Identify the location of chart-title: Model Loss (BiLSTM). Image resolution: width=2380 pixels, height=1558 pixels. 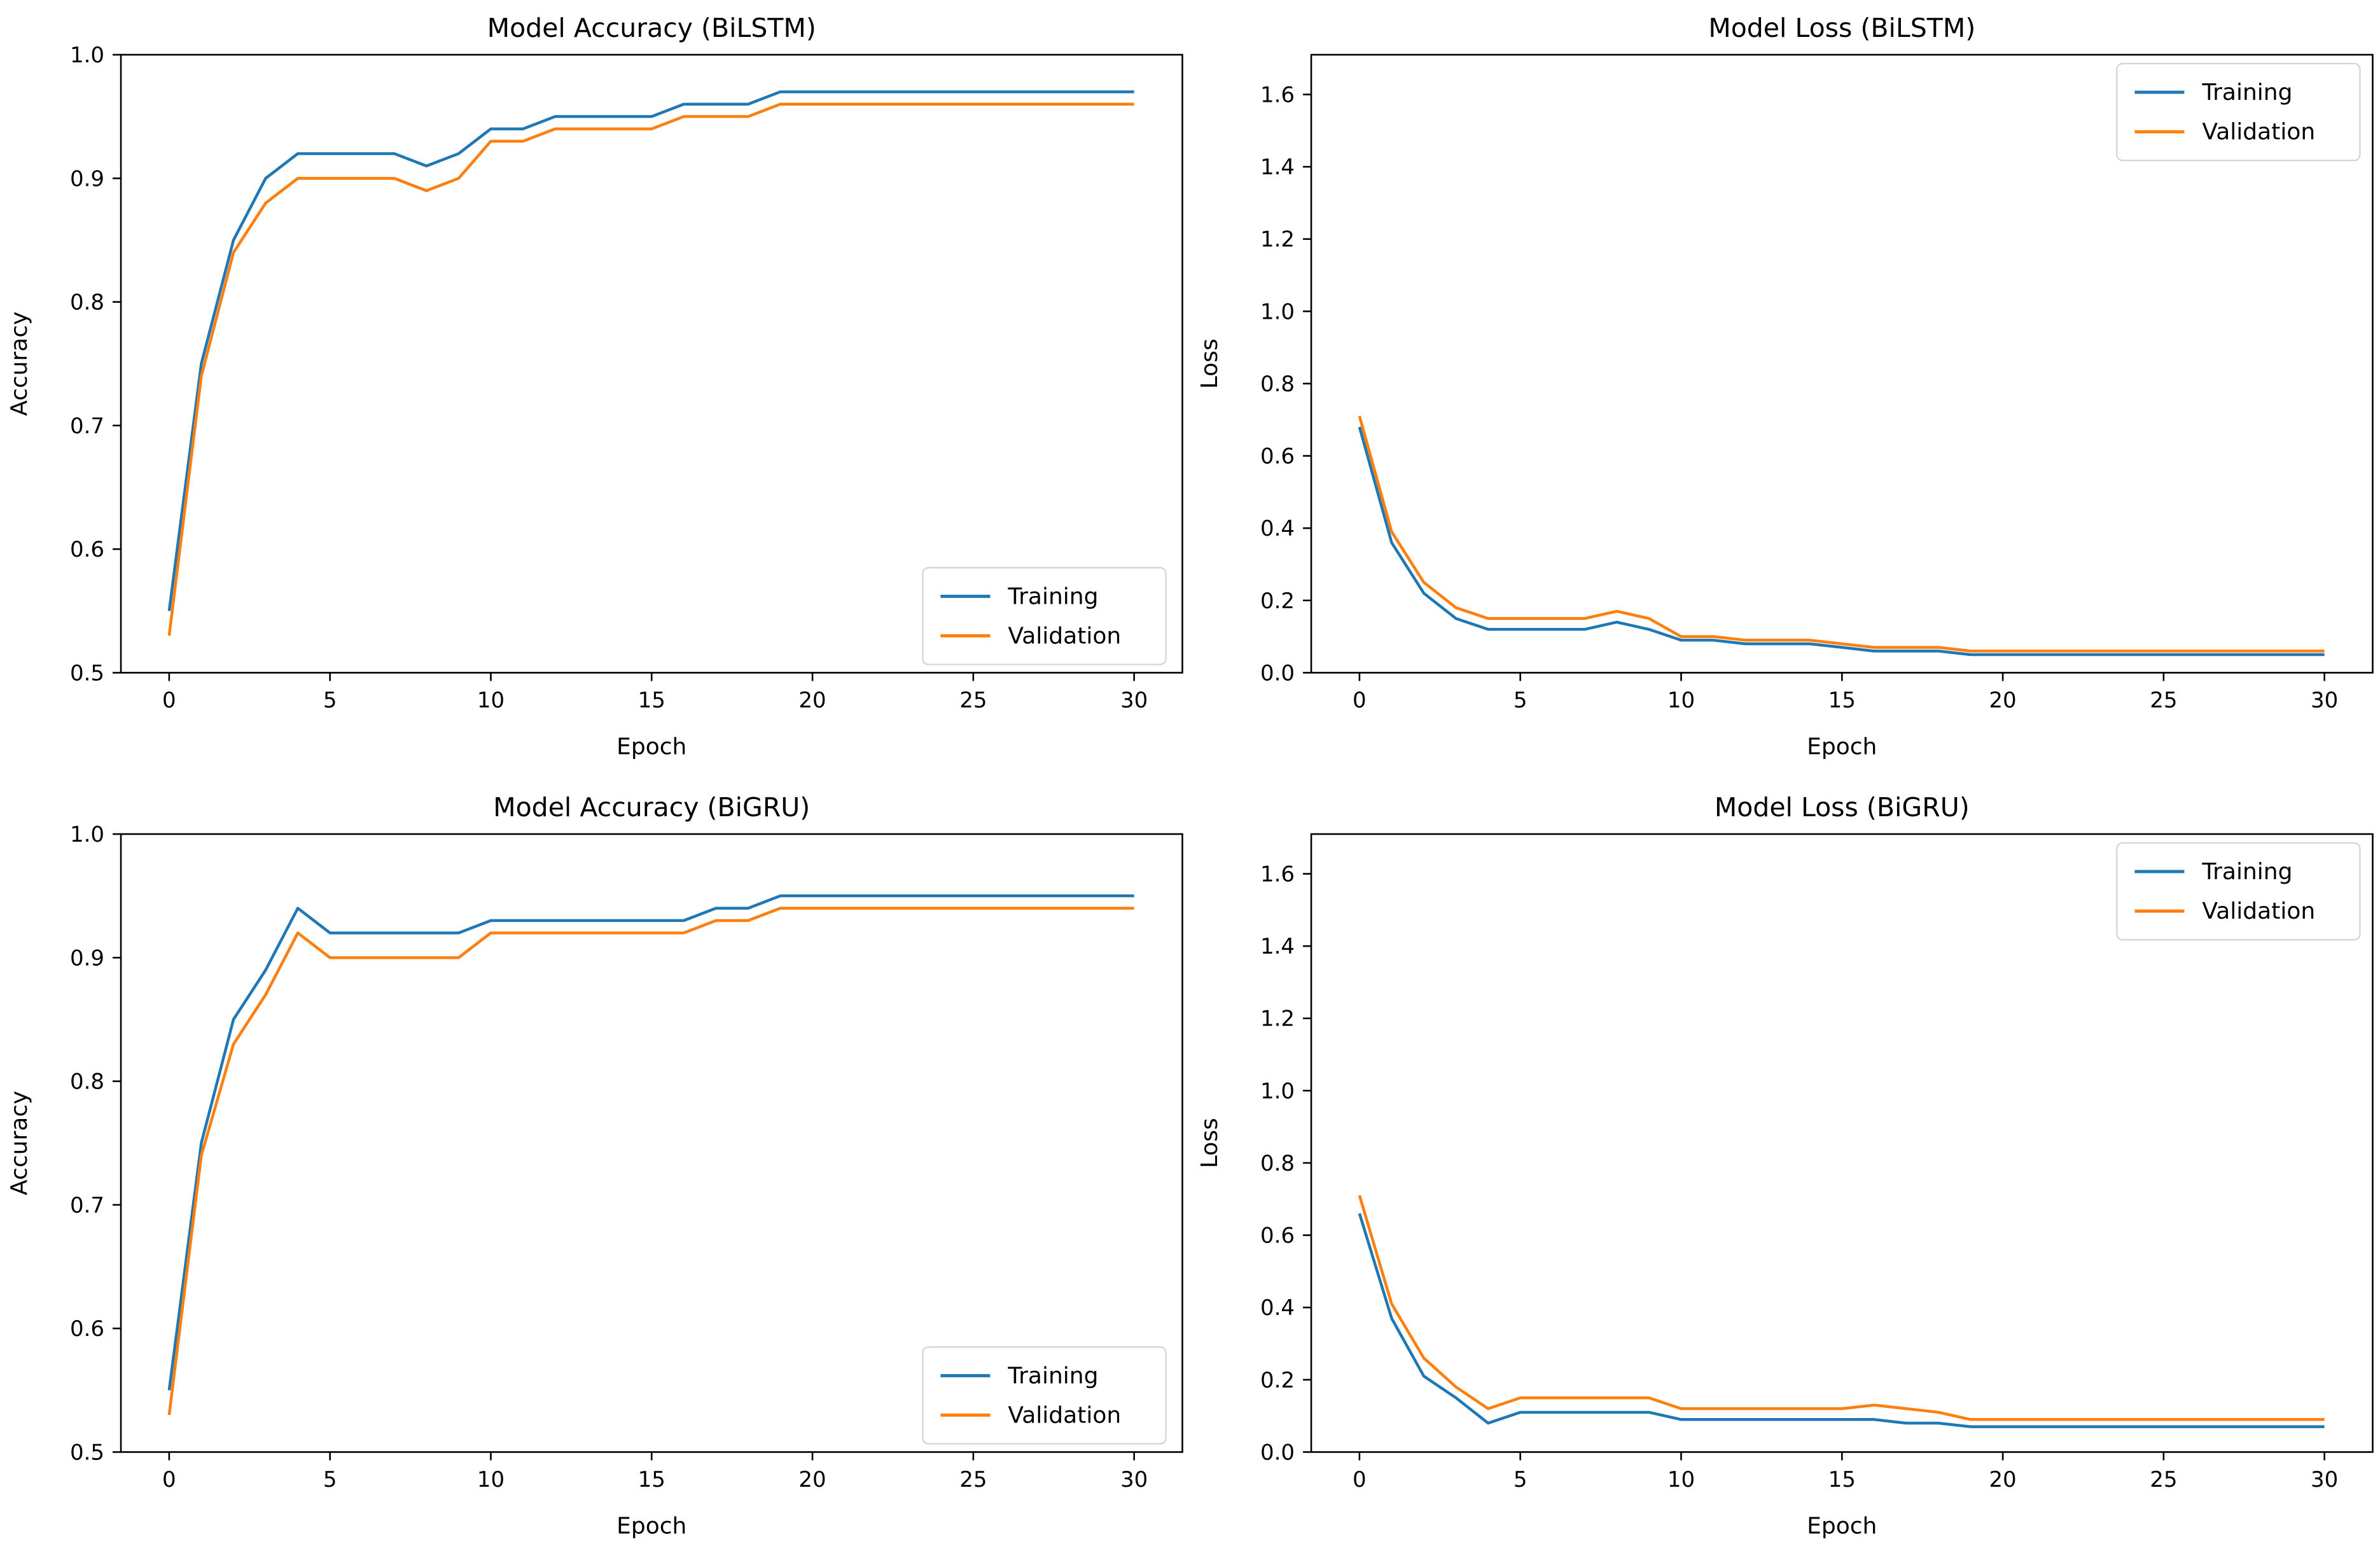
(1842, 28).